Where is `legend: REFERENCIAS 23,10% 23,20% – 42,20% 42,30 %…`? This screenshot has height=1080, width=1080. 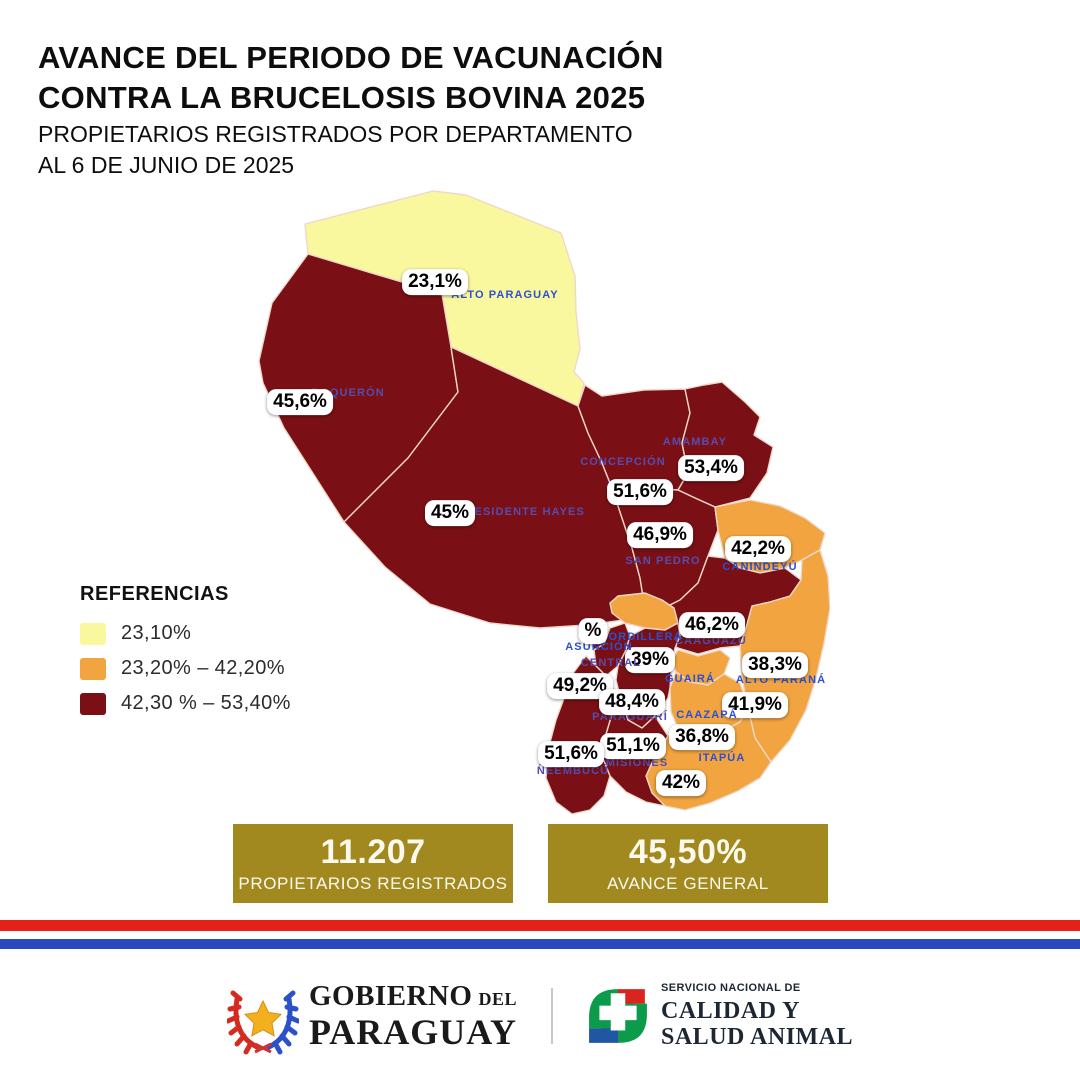 legend: REFERENCIAS 23,10% 23,20% – 42,20% 42,30 %… is located at coordinates (185, 655).